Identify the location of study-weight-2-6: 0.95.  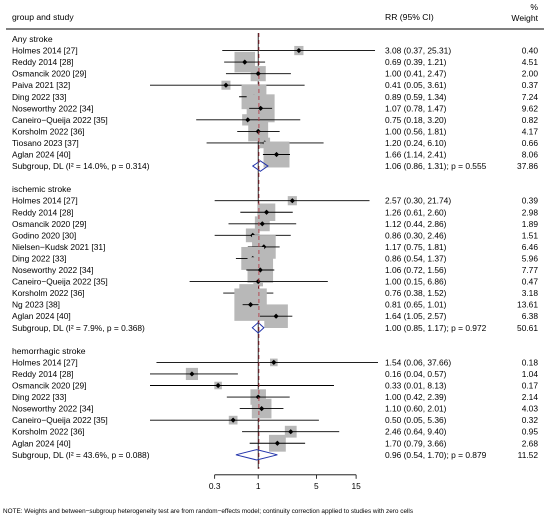
(530, 432).